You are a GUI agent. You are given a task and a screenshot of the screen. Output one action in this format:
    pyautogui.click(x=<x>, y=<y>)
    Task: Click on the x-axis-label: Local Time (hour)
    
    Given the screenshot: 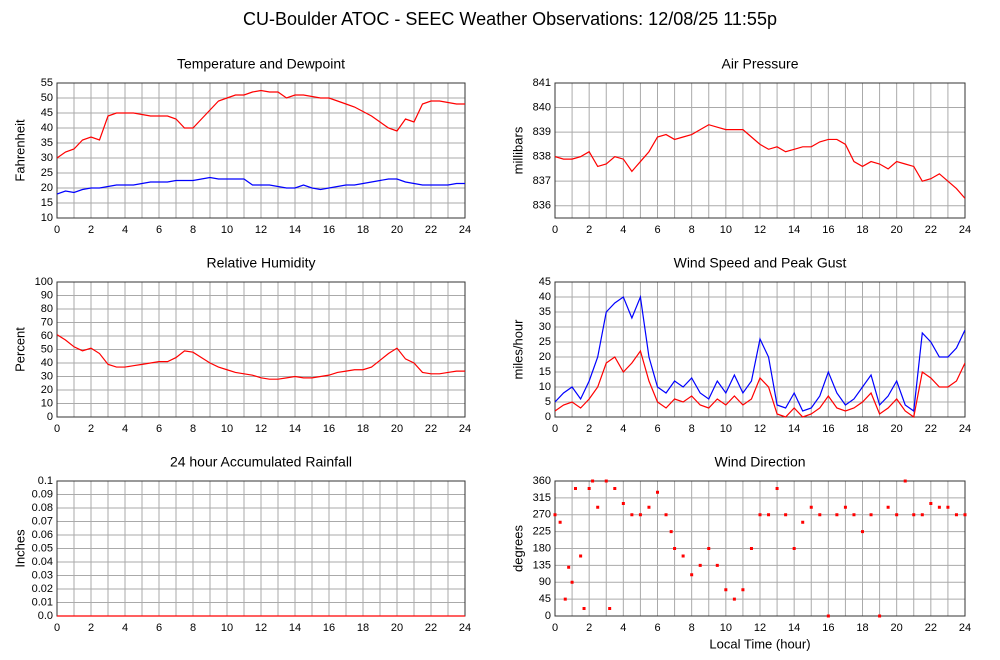 What is the action you would take?
    pyautogui.click(x=759, y=643)
    